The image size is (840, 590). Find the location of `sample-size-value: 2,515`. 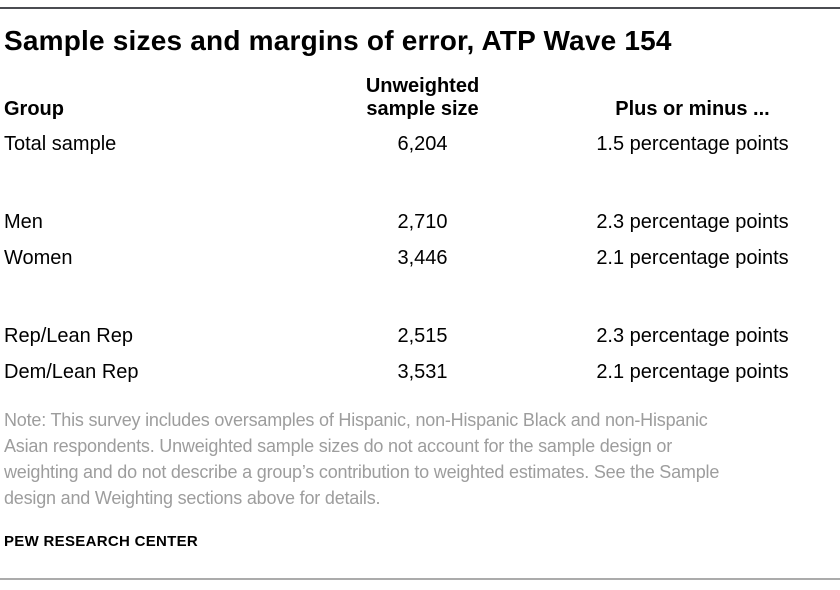

sample-size-value: 2,515 is located at coordinates (422, 336).